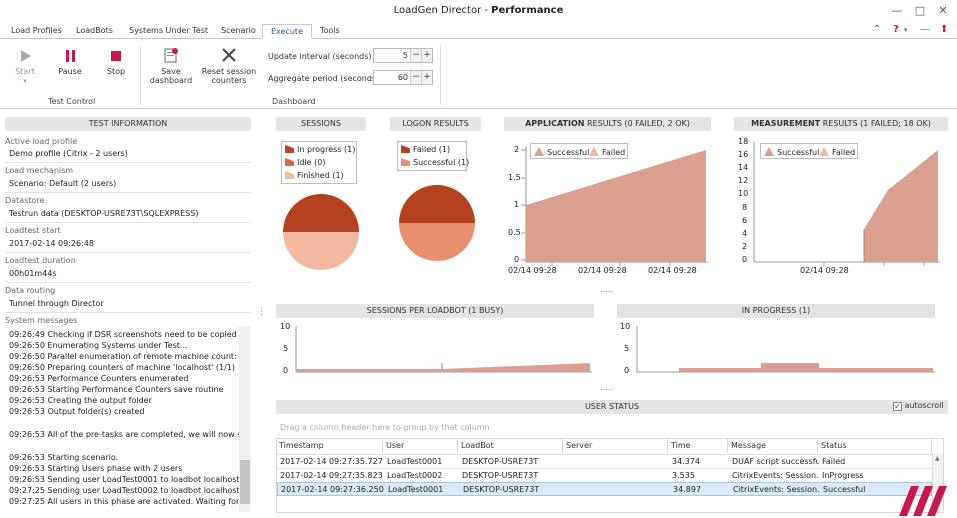  Describe the element at coordinates (116, 62) in the screenshot. I see `stop-button: Stop` at that location.